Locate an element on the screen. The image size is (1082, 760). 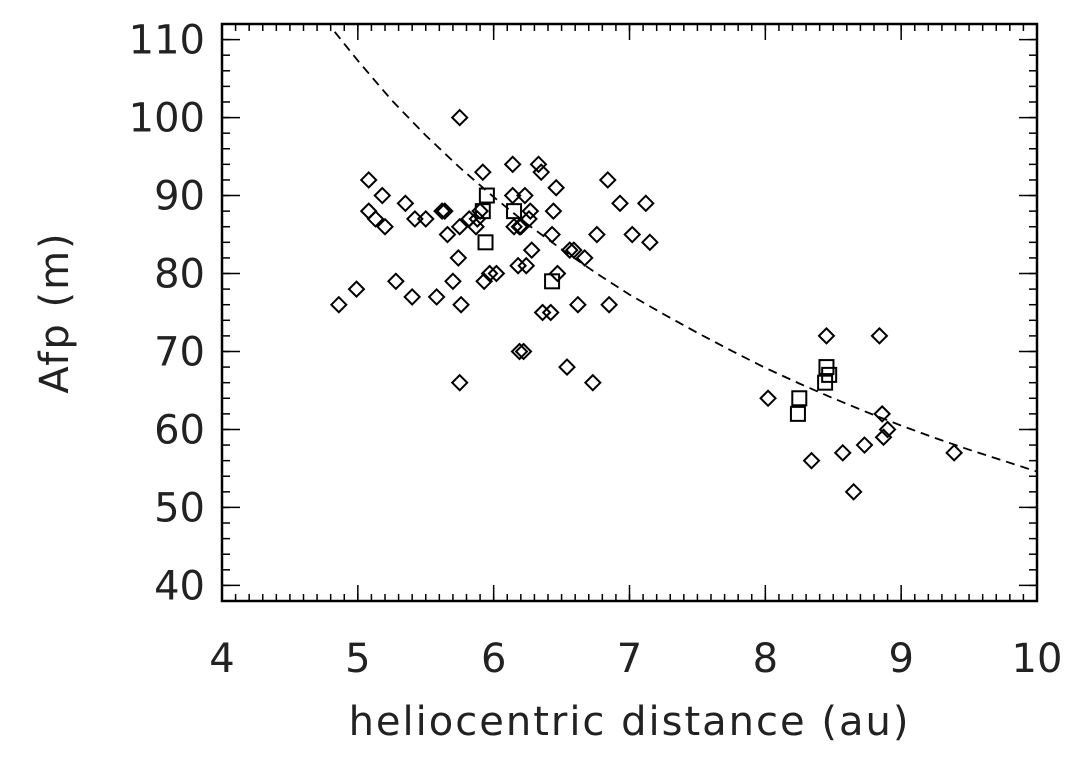
y-tick-label: 60 is located at coordinates (179, 430).